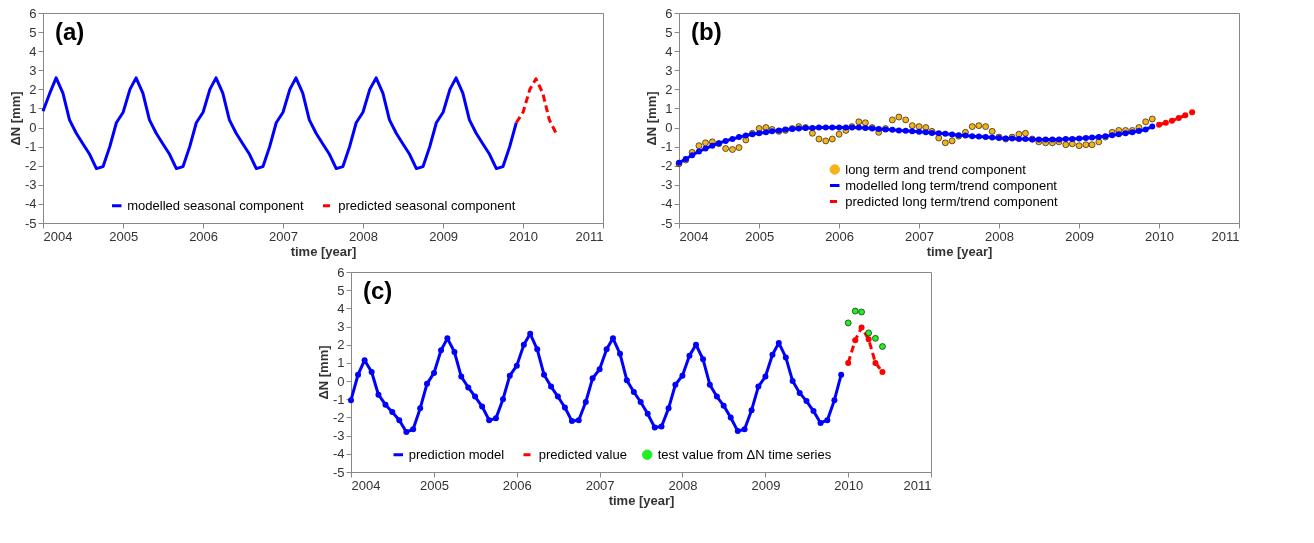 The height and width of the screenshot is (543, 1314). What do you see at coordinates (936, 169) in the screenshot?
I see `legend-label: long term and trend component` at bounding box center [936, 169].